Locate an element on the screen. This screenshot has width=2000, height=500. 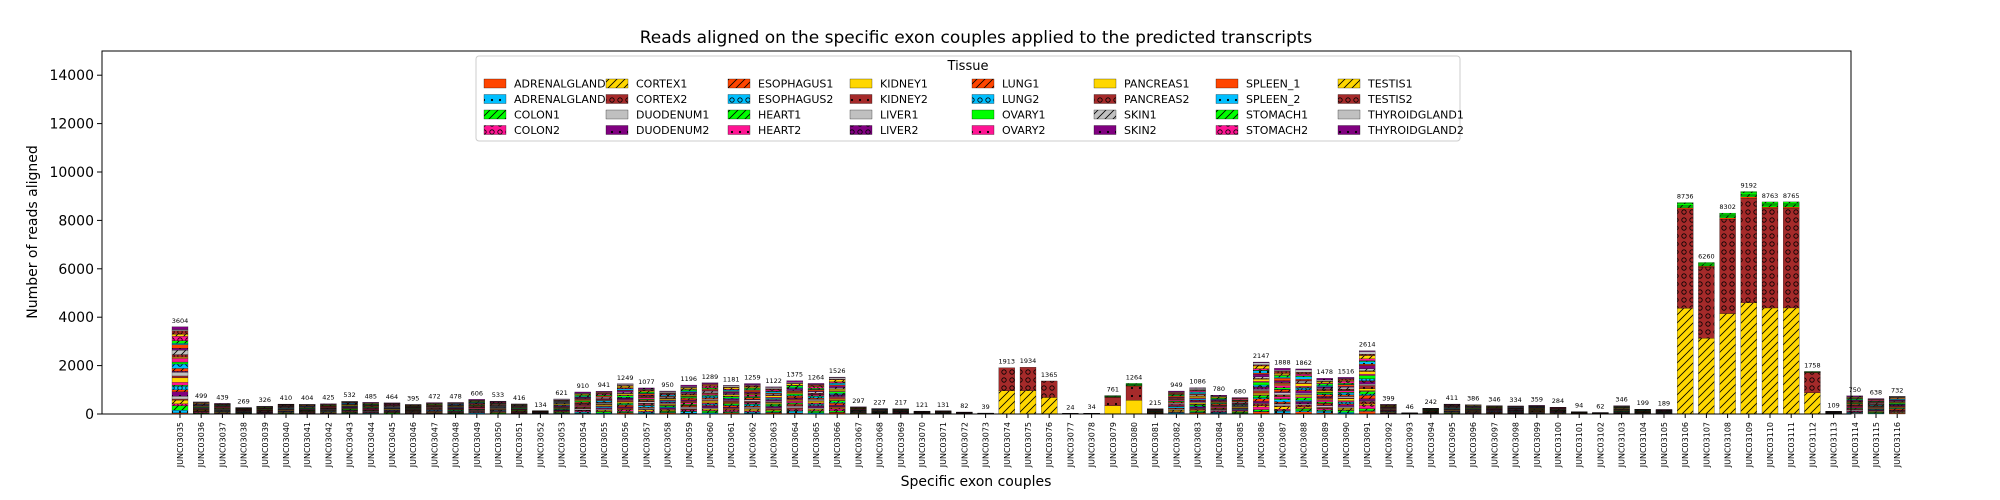
x-tick-label: JUNC03040 is located at coordinates (286, 445).